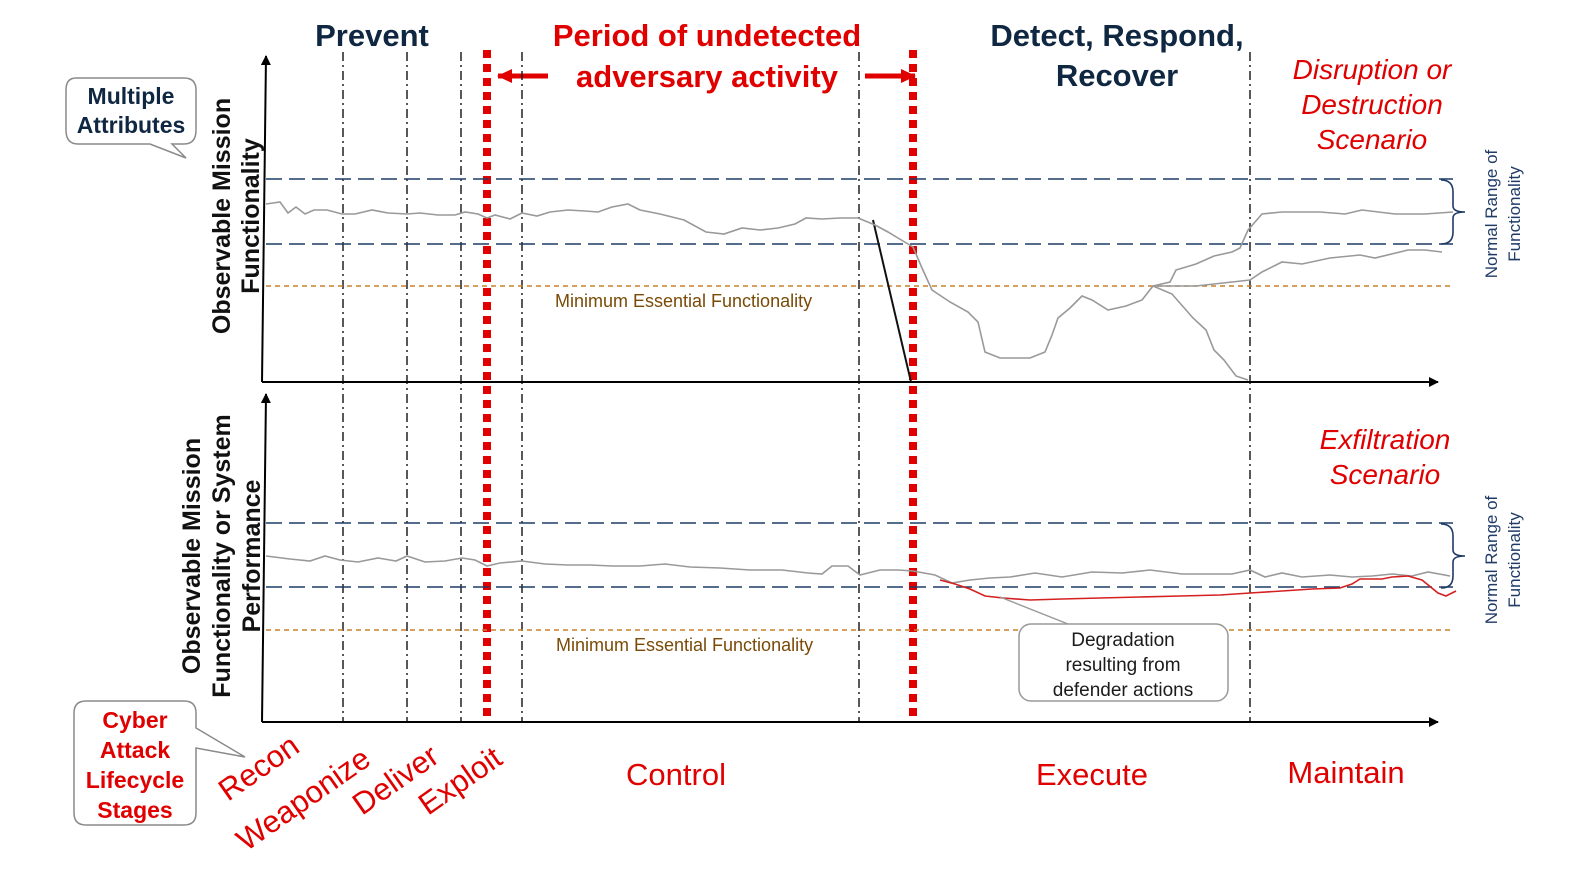 This screenshot has height=877, width=1577. I want to click on bottom-scenario-line1: Exfiltration, so click(1385, 439).